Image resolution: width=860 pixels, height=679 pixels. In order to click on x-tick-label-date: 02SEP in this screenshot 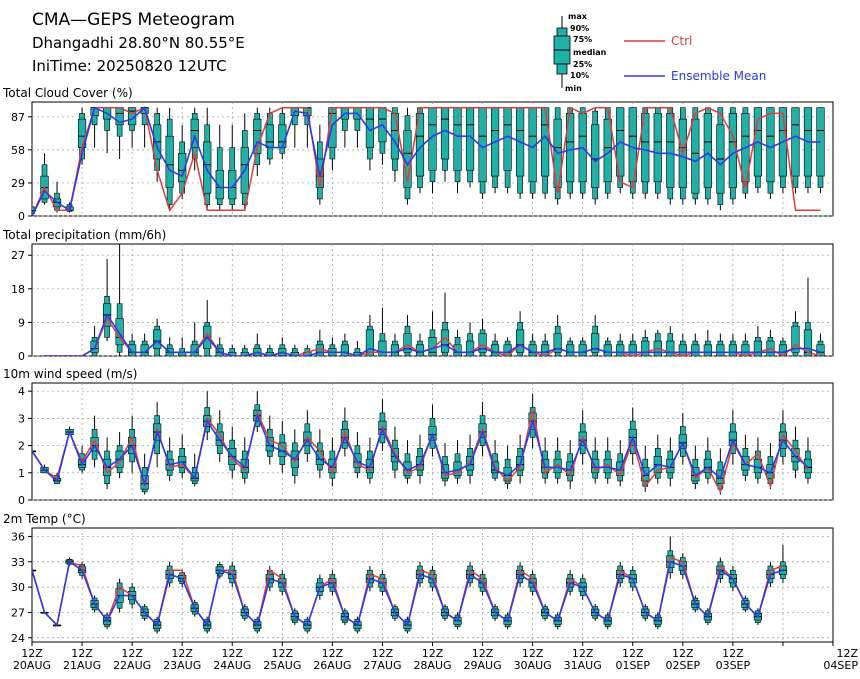, I will do `click(683, 665)`.